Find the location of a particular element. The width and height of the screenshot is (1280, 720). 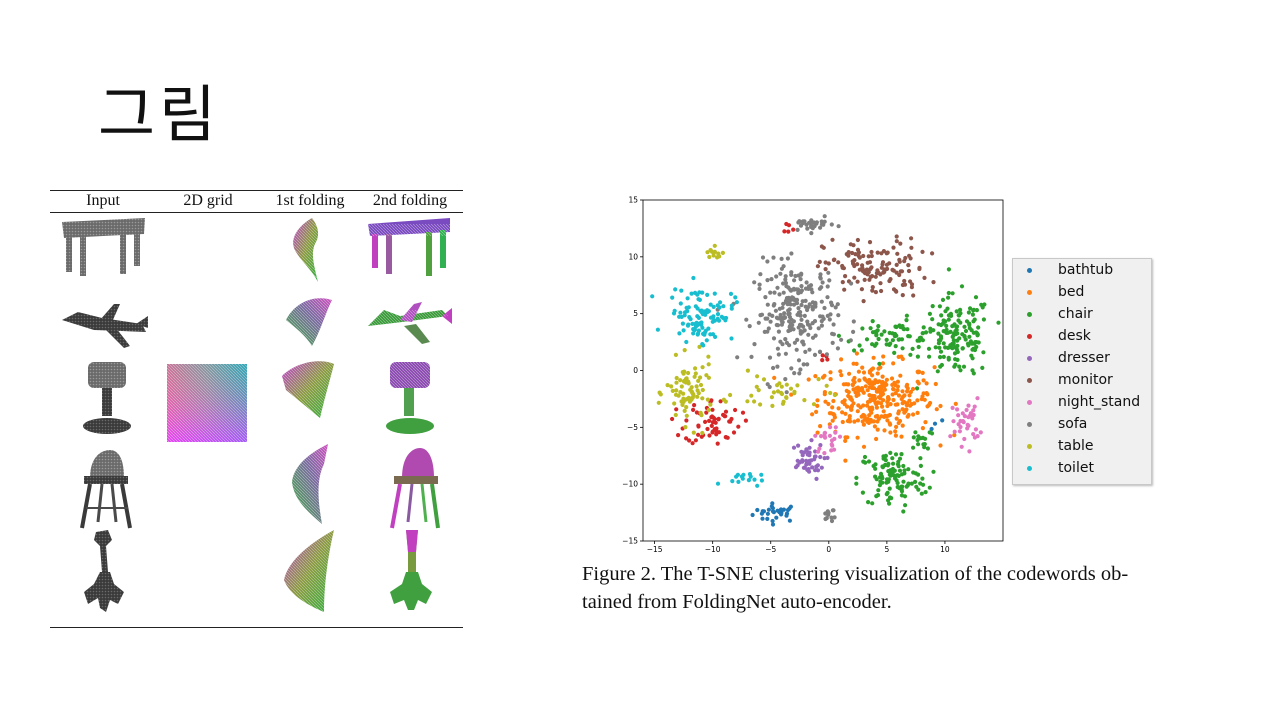

row-table-fold1 is located at coordinates (306, 250).